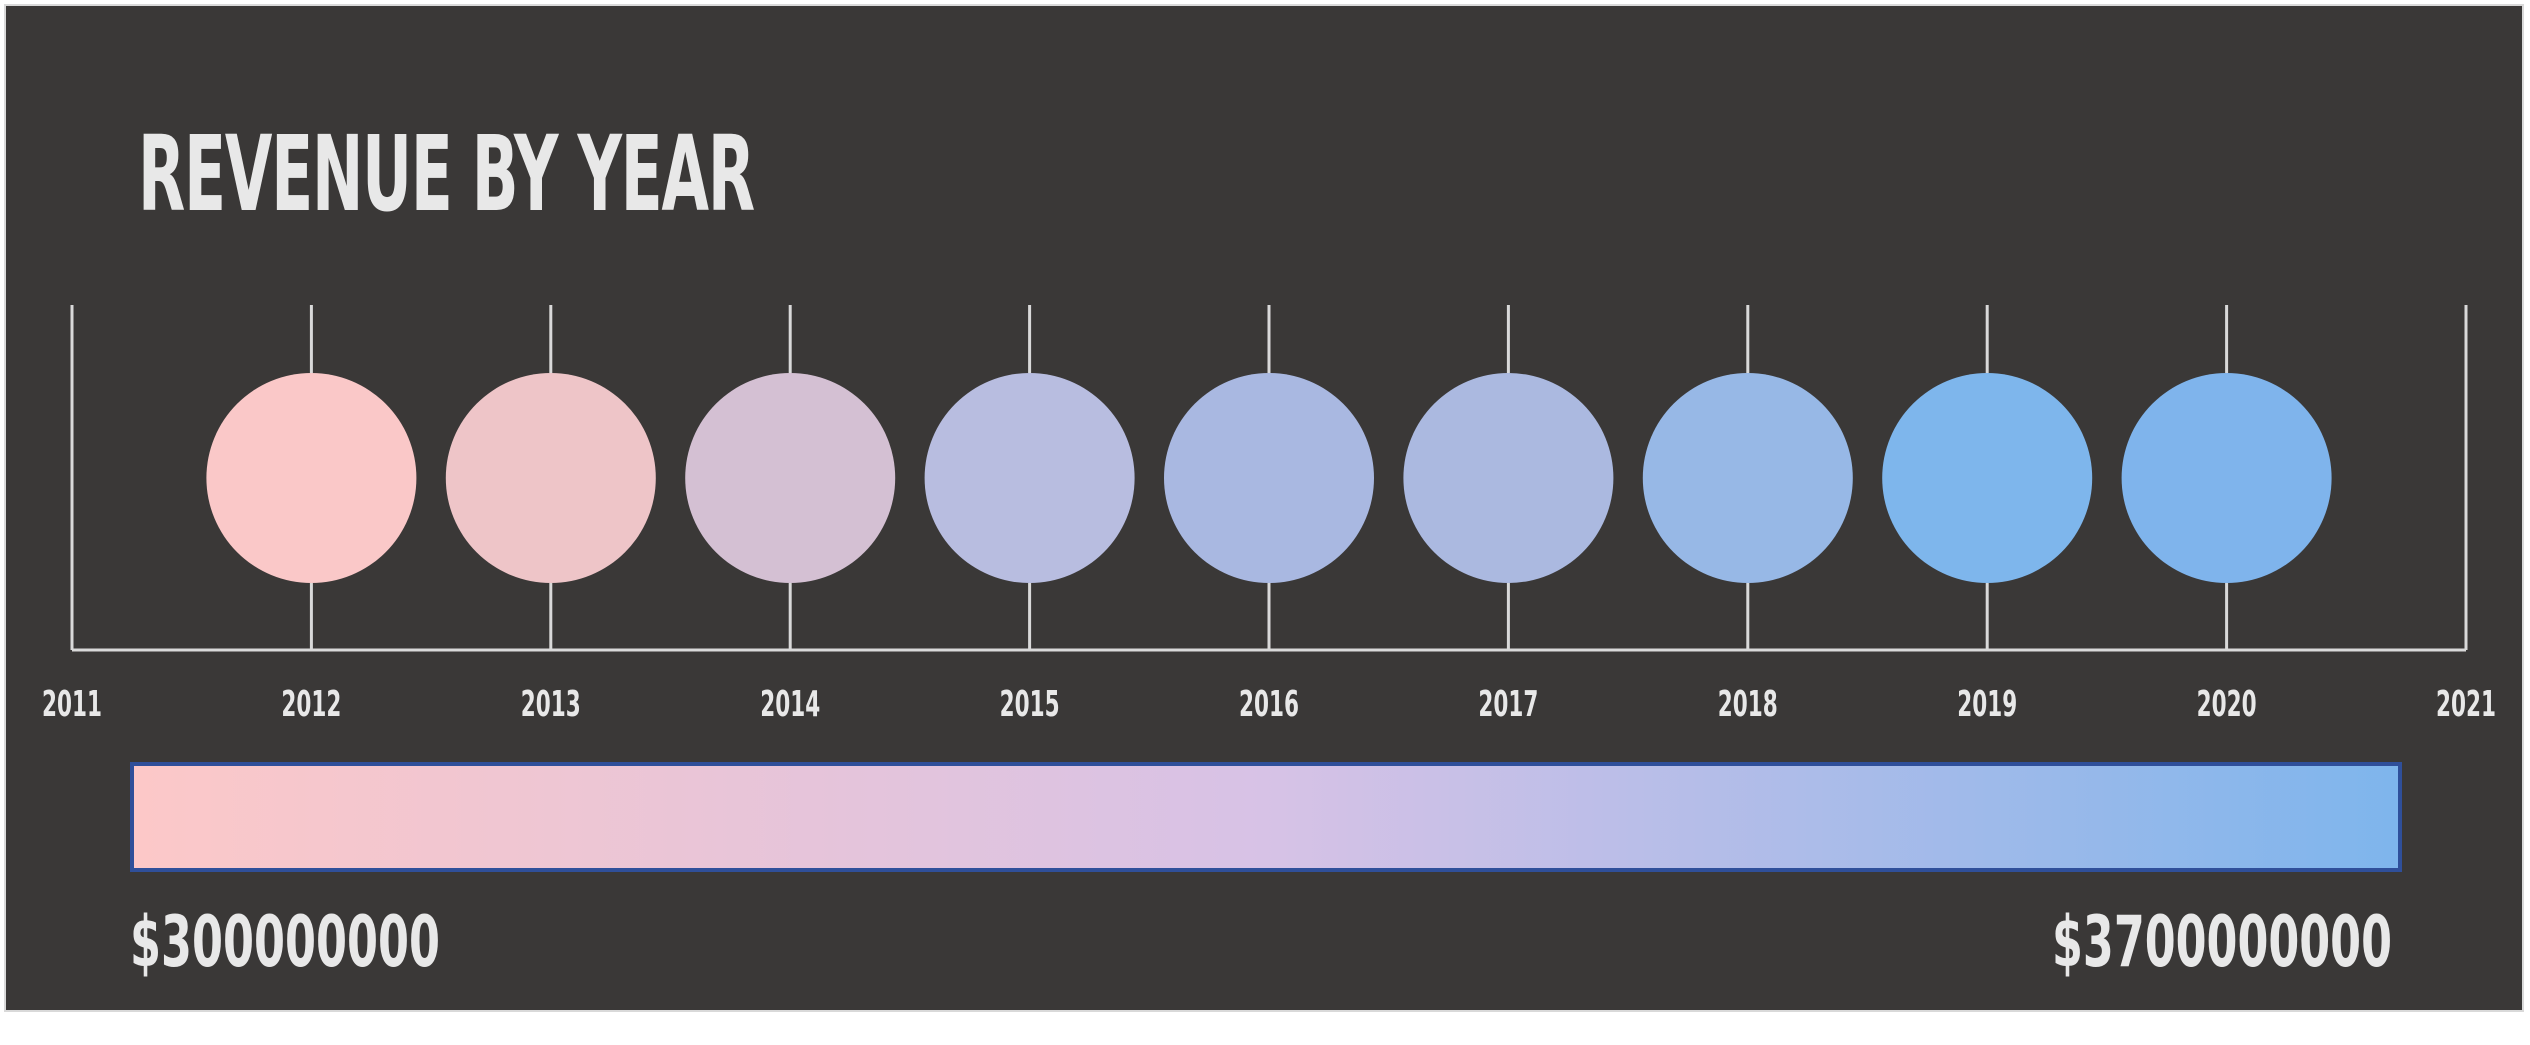 This screenshot has width=2530, height=1045. I want to click on x-tick-label-2013: 2013, so click(551, 704).